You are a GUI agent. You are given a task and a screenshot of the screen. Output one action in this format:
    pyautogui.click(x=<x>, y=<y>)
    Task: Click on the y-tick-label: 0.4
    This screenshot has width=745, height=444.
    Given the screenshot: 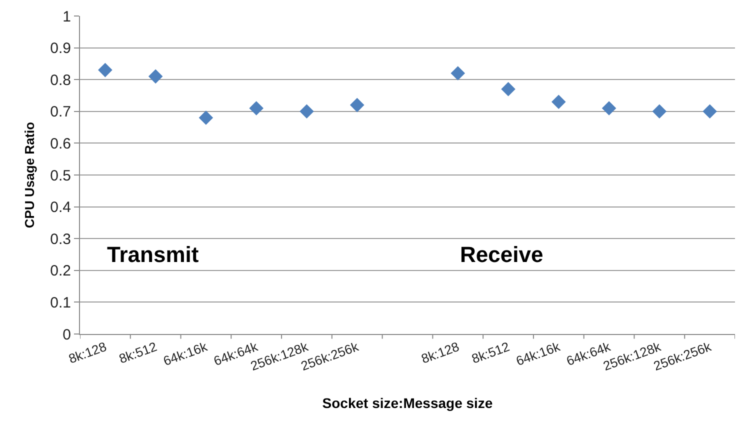 What is the action you would take?
    pyautogui.click(x=60, y=207)
    